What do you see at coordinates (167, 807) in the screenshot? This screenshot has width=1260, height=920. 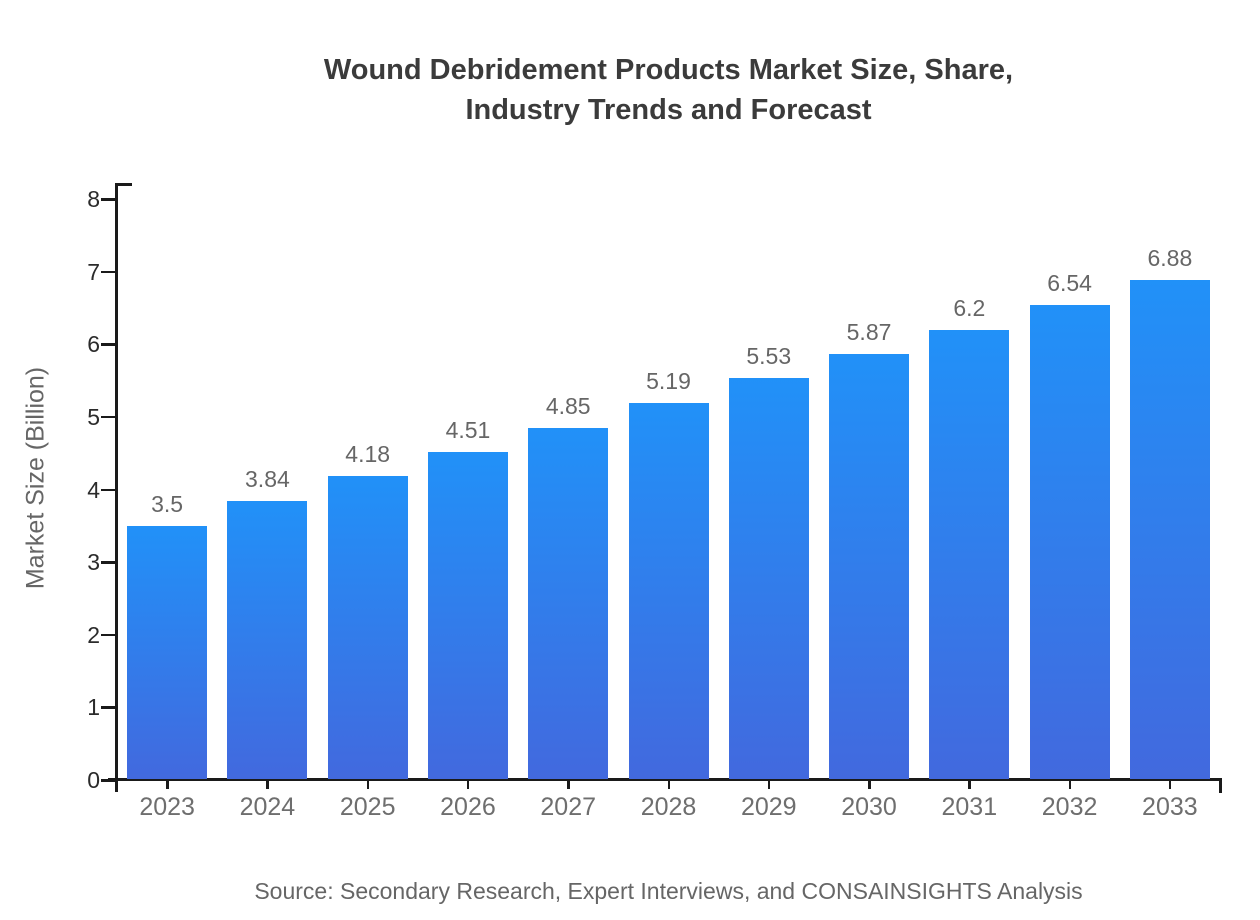 I see `x-category-label: 2023` at bounding box center [167, 807].